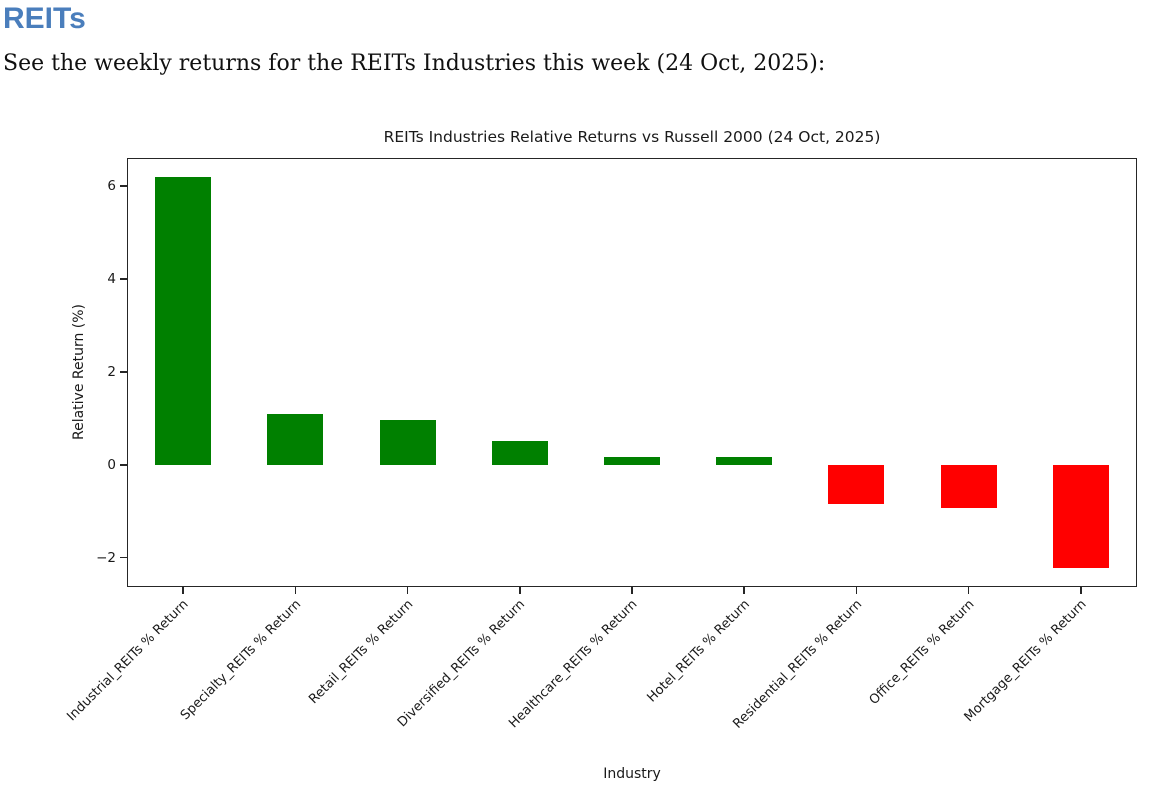 The height and width of the screenshot is (794, 1152). What do you see at coordinates (183, 320) in the screenshot?
I see `bar-industrial-reits-return` at bounding box center [183, 320].